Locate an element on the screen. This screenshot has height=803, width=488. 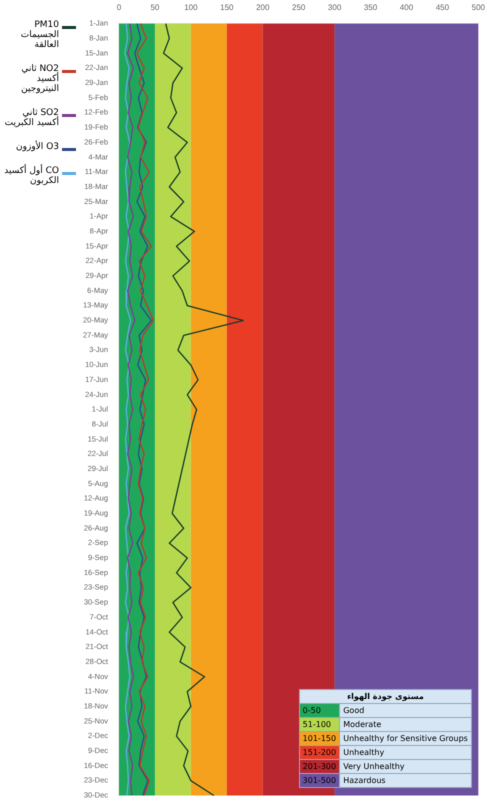
x-tick-label: 50 is located at coordinates (155, 7).